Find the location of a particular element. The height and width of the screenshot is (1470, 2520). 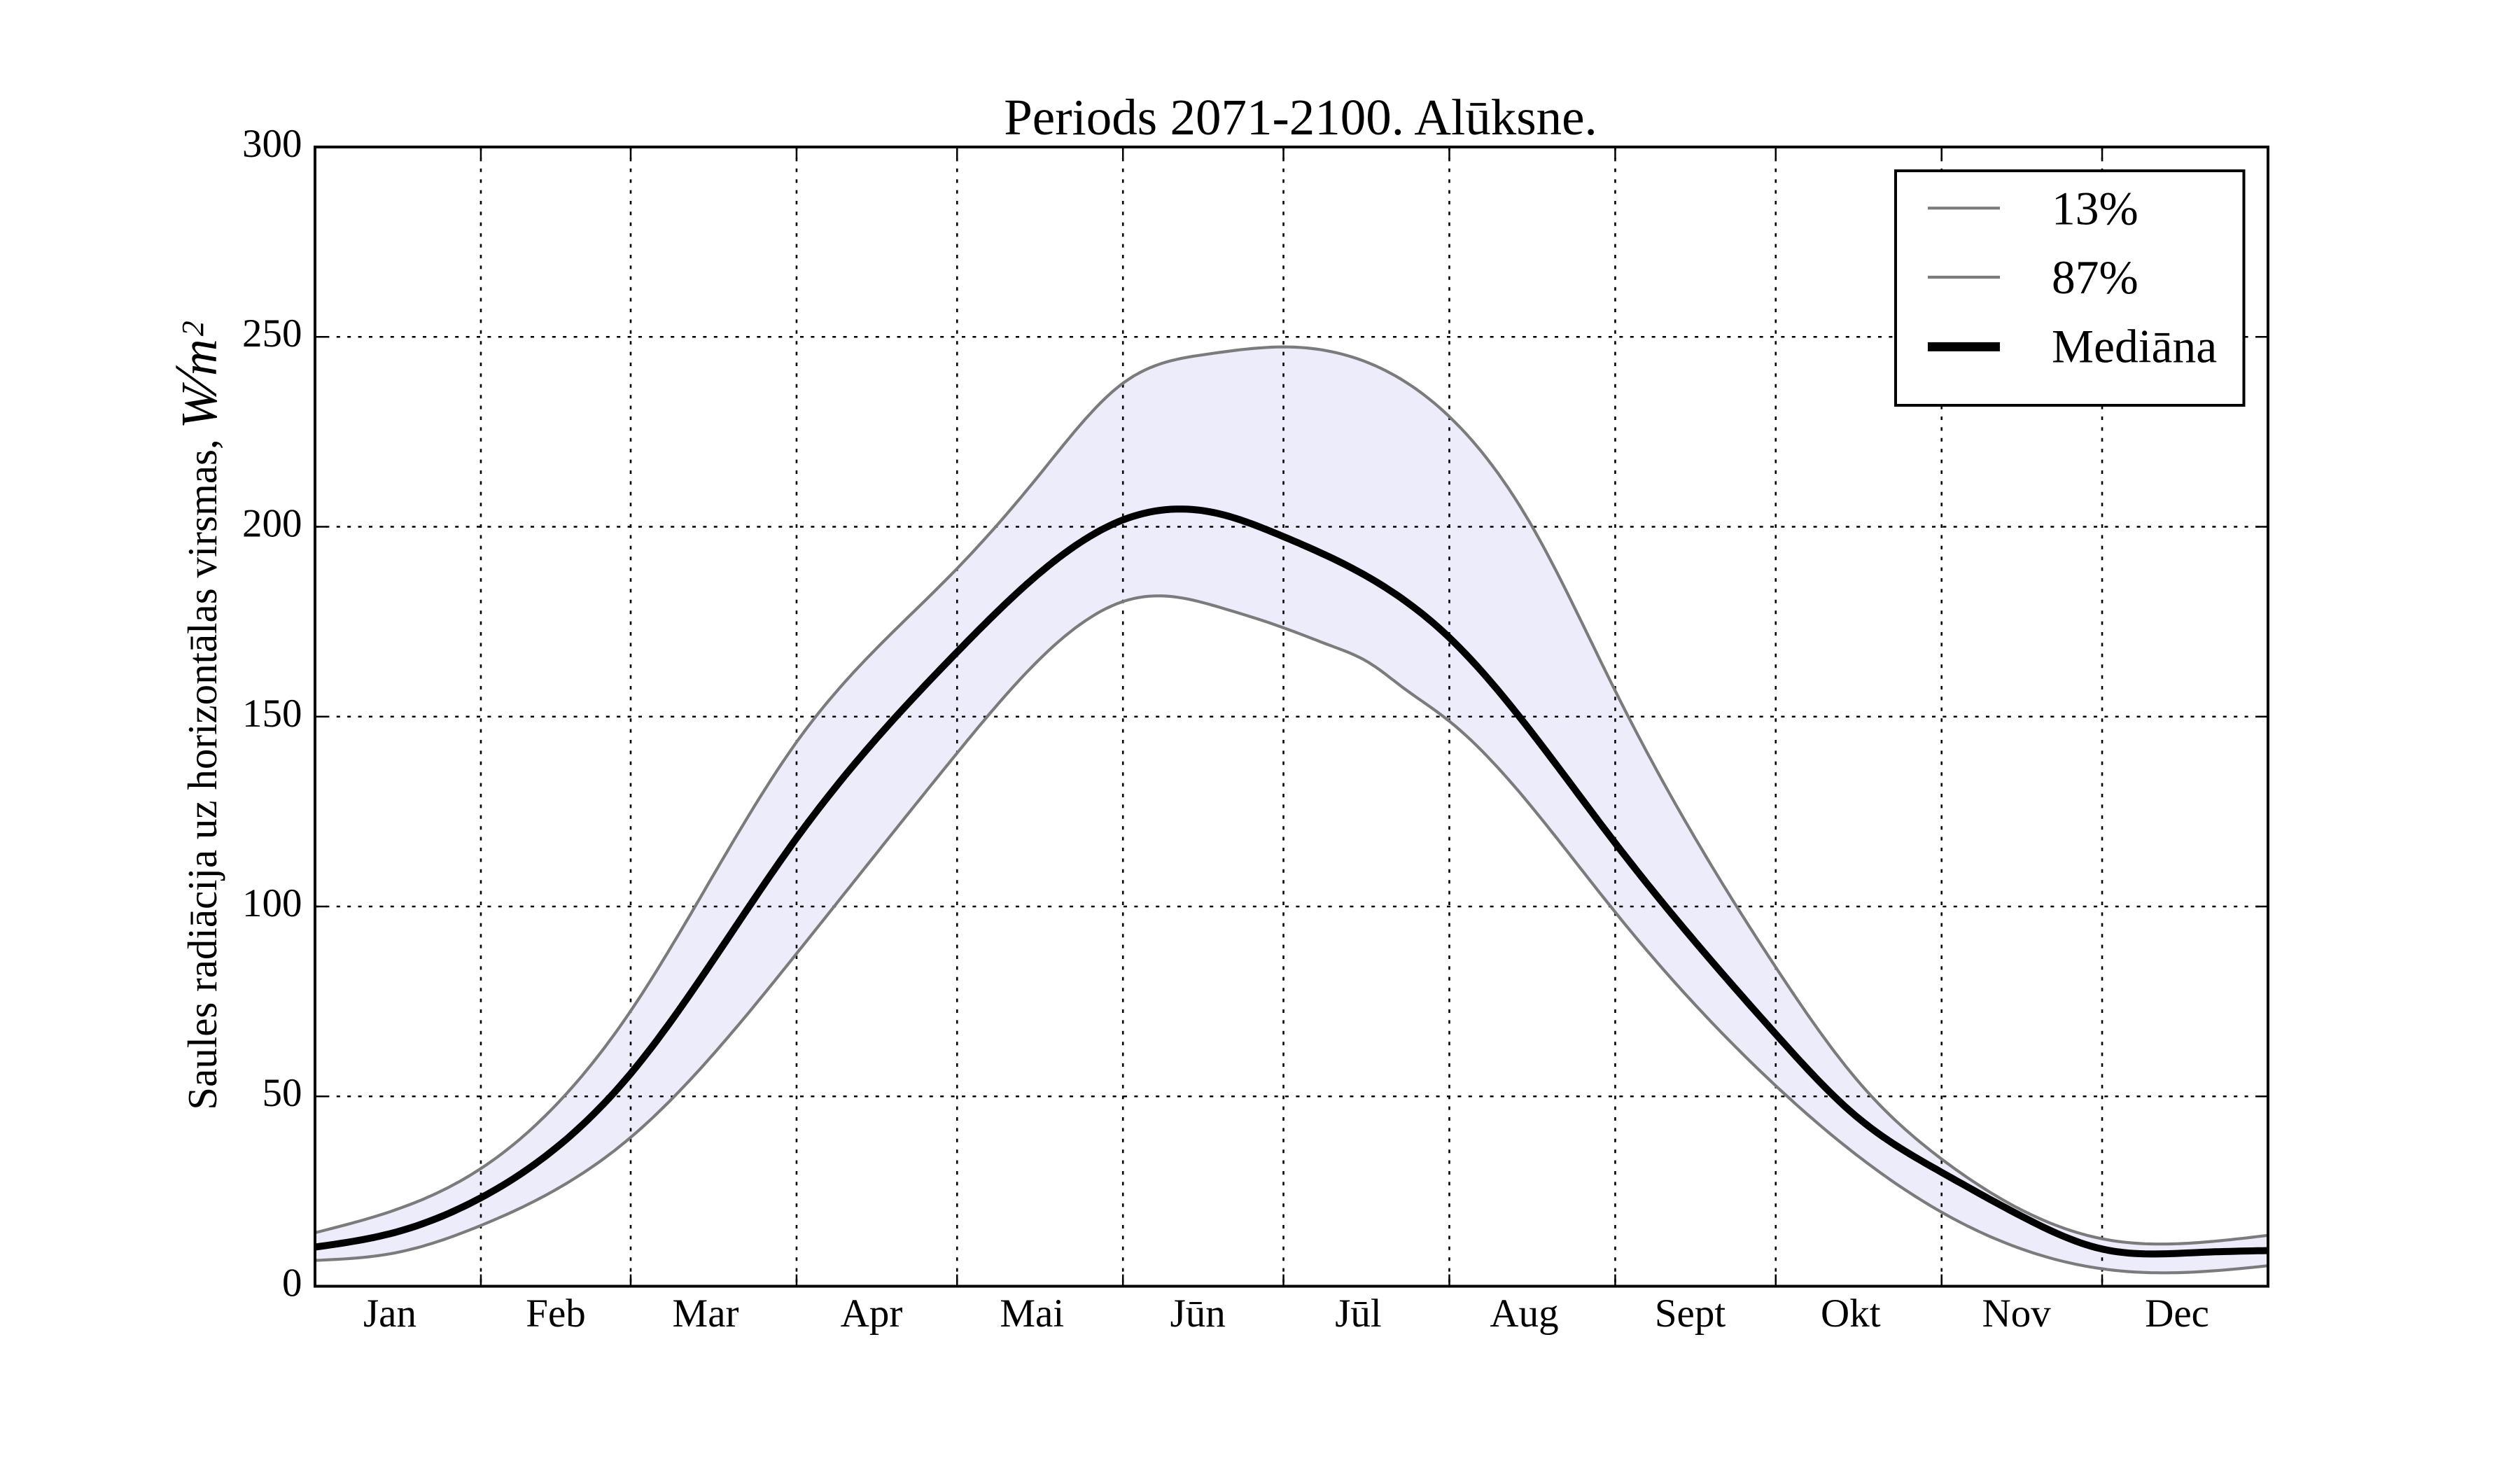

svg-text: 0 is located at coordinates (292, 1283).